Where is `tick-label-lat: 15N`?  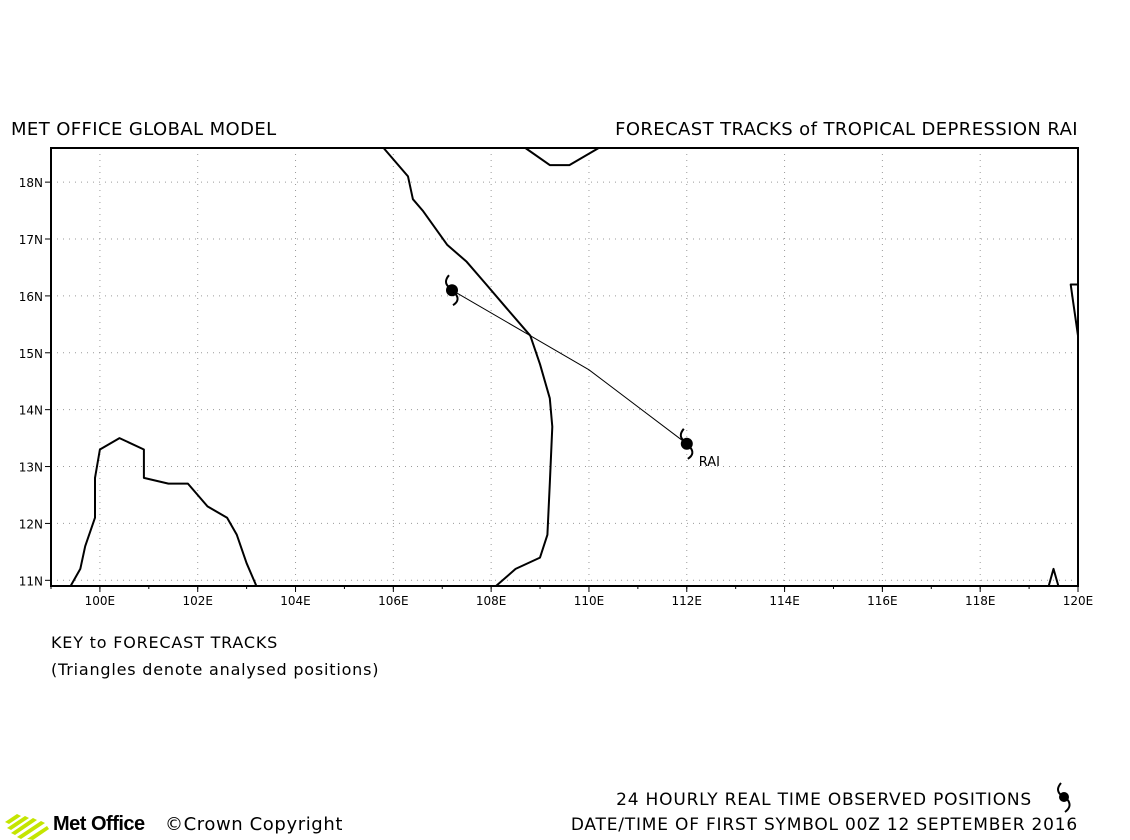
tick-label-lat: 15N is located at coordinates (31, 354).